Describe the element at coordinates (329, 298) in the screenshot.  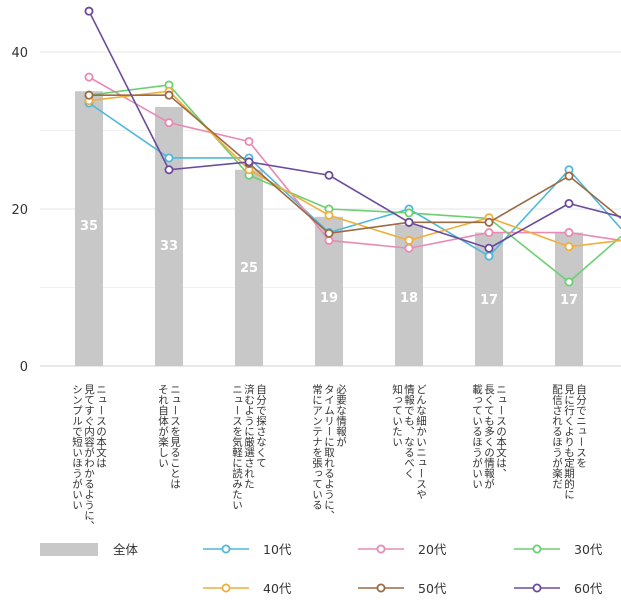
I see `bar-value-label: 19` at that location.